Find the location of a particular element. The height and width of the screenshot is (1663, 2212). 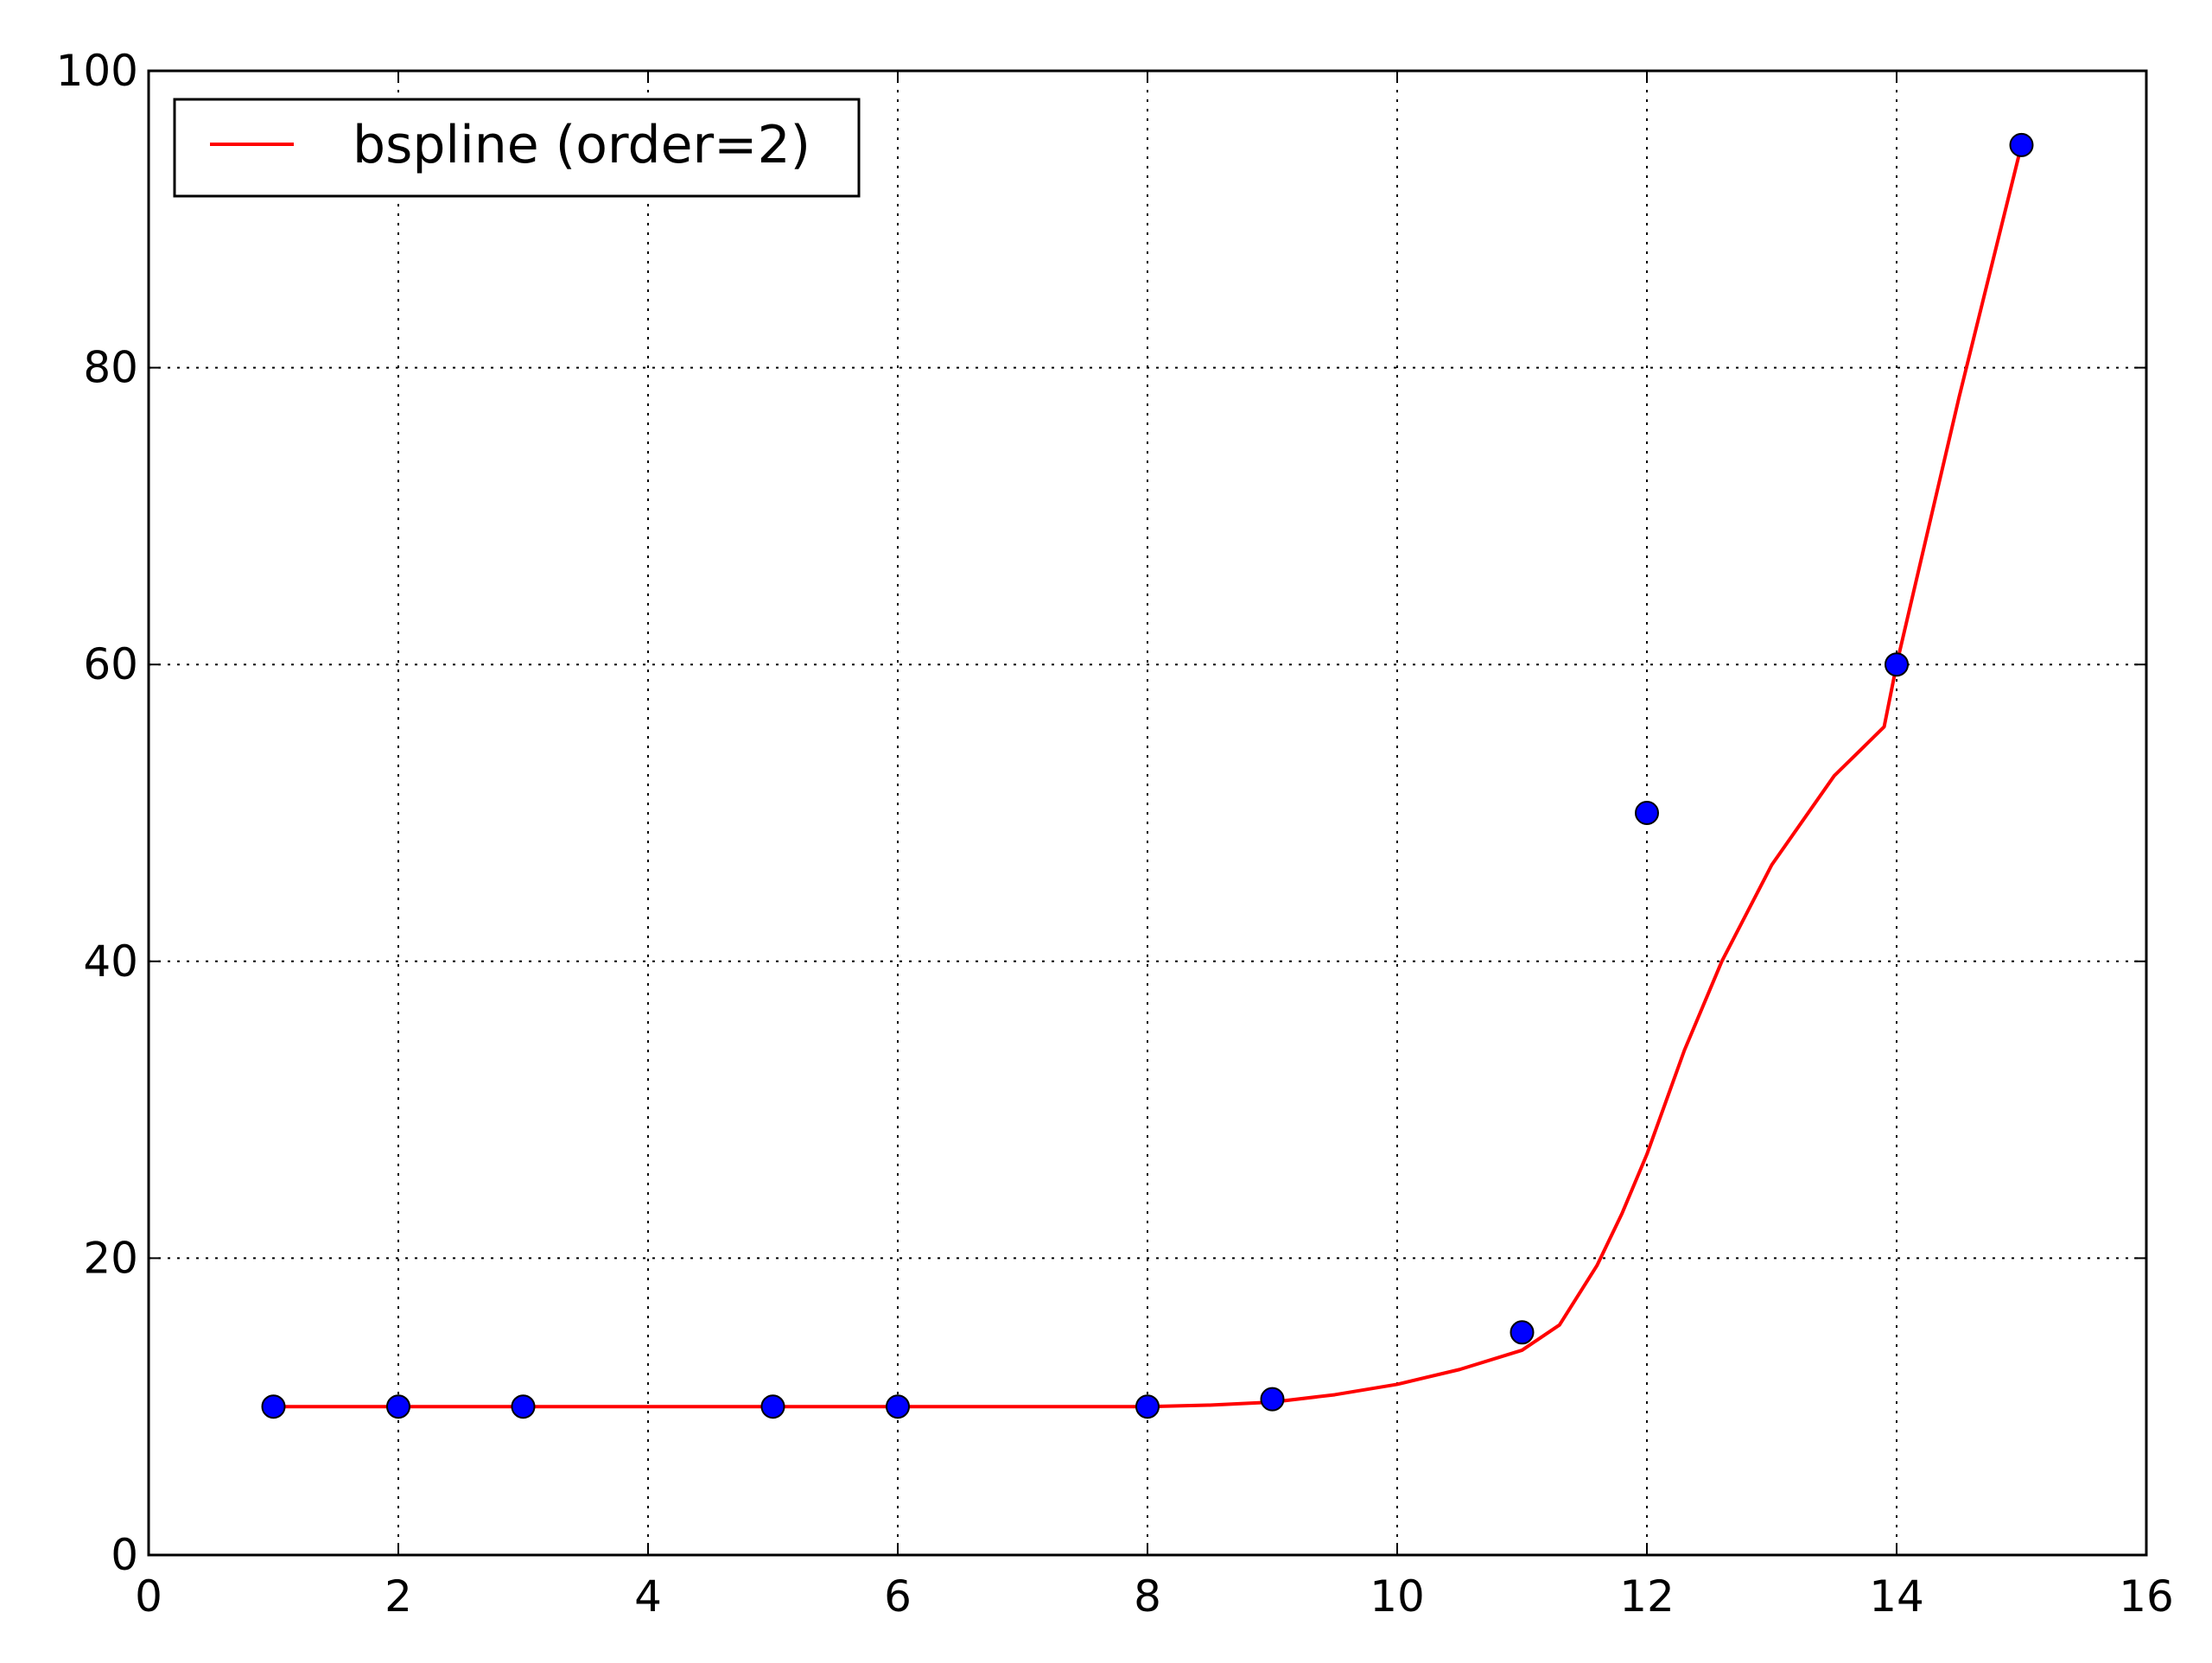

legend: bspline (order=2) is located at coordinates (517, 148).